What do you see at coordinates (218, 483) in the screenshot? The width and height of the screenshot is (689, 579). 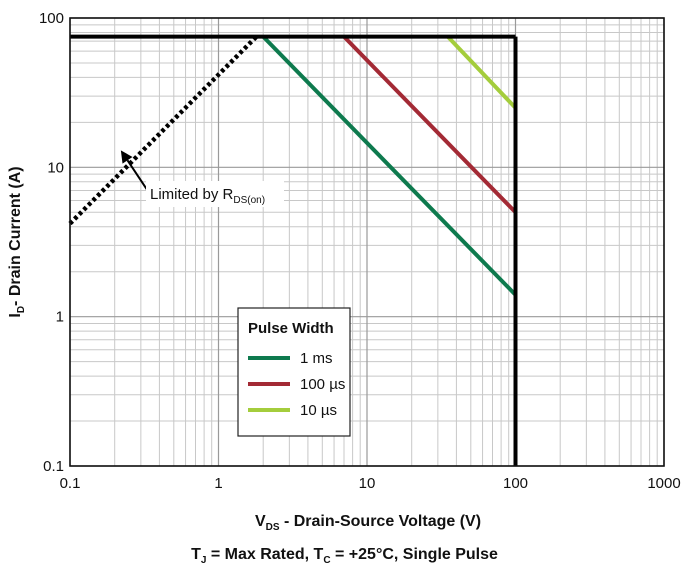 I see `x-tick-label: 1` at bounding box center [218, 483].